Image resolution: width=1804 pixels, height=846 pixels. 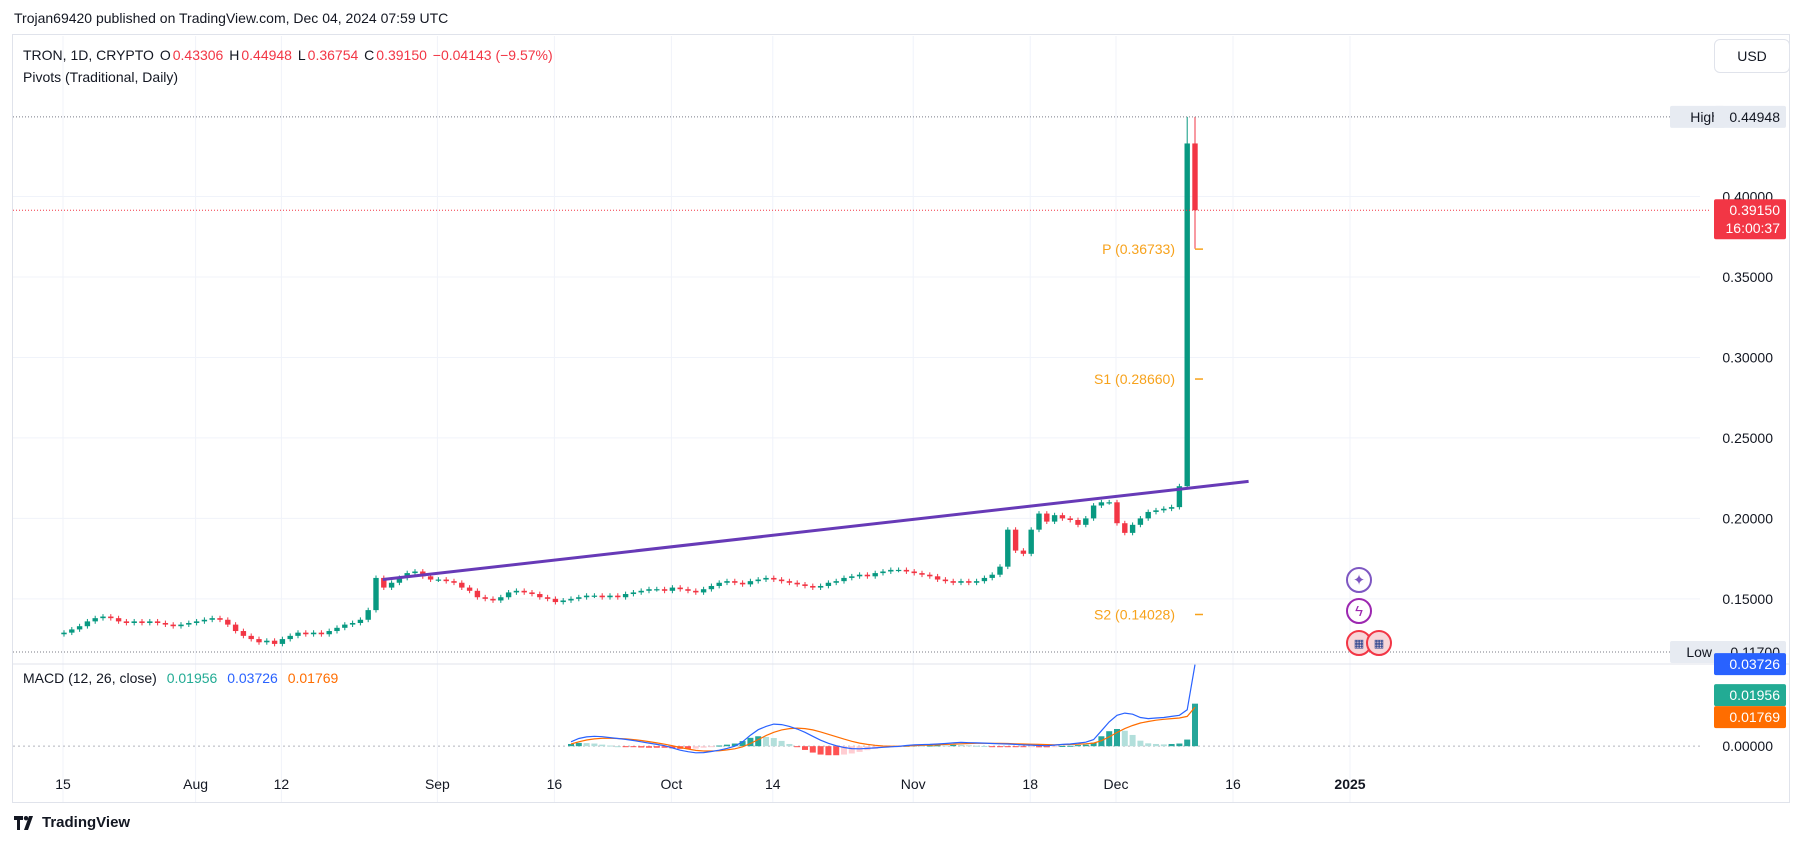 What do you see at coordinates (252, 678) in the screenshot?
I see `macd-line-value: 0.03726` at bounding box center [252, 678].